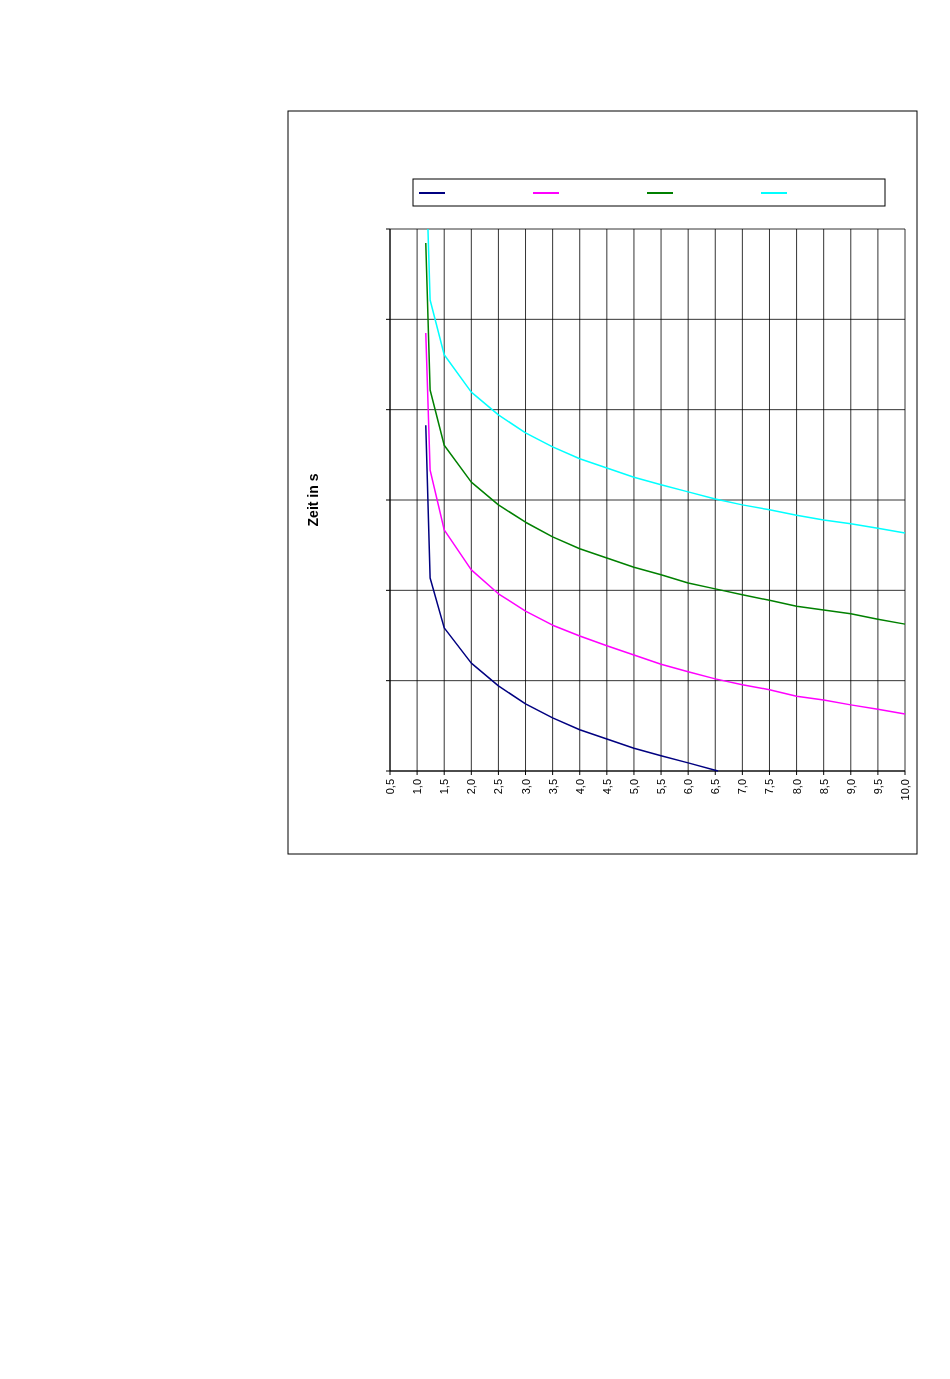 Image resolution: width=950 pixels, height=1379 pixels. What do you see at coordinates (579, 787) in the screenshot?
I see `x-tick-label: 4,0` at bounding box center [579, 787].